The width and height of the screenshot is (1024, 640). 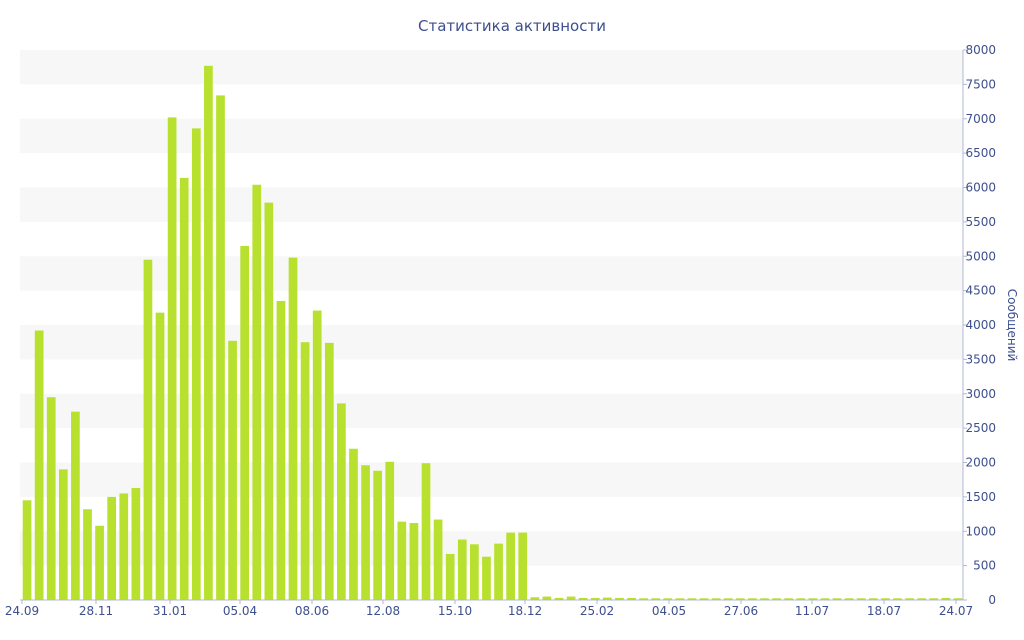 I want to click on x-tick-label: 27.06, so click(x=741, y=611).